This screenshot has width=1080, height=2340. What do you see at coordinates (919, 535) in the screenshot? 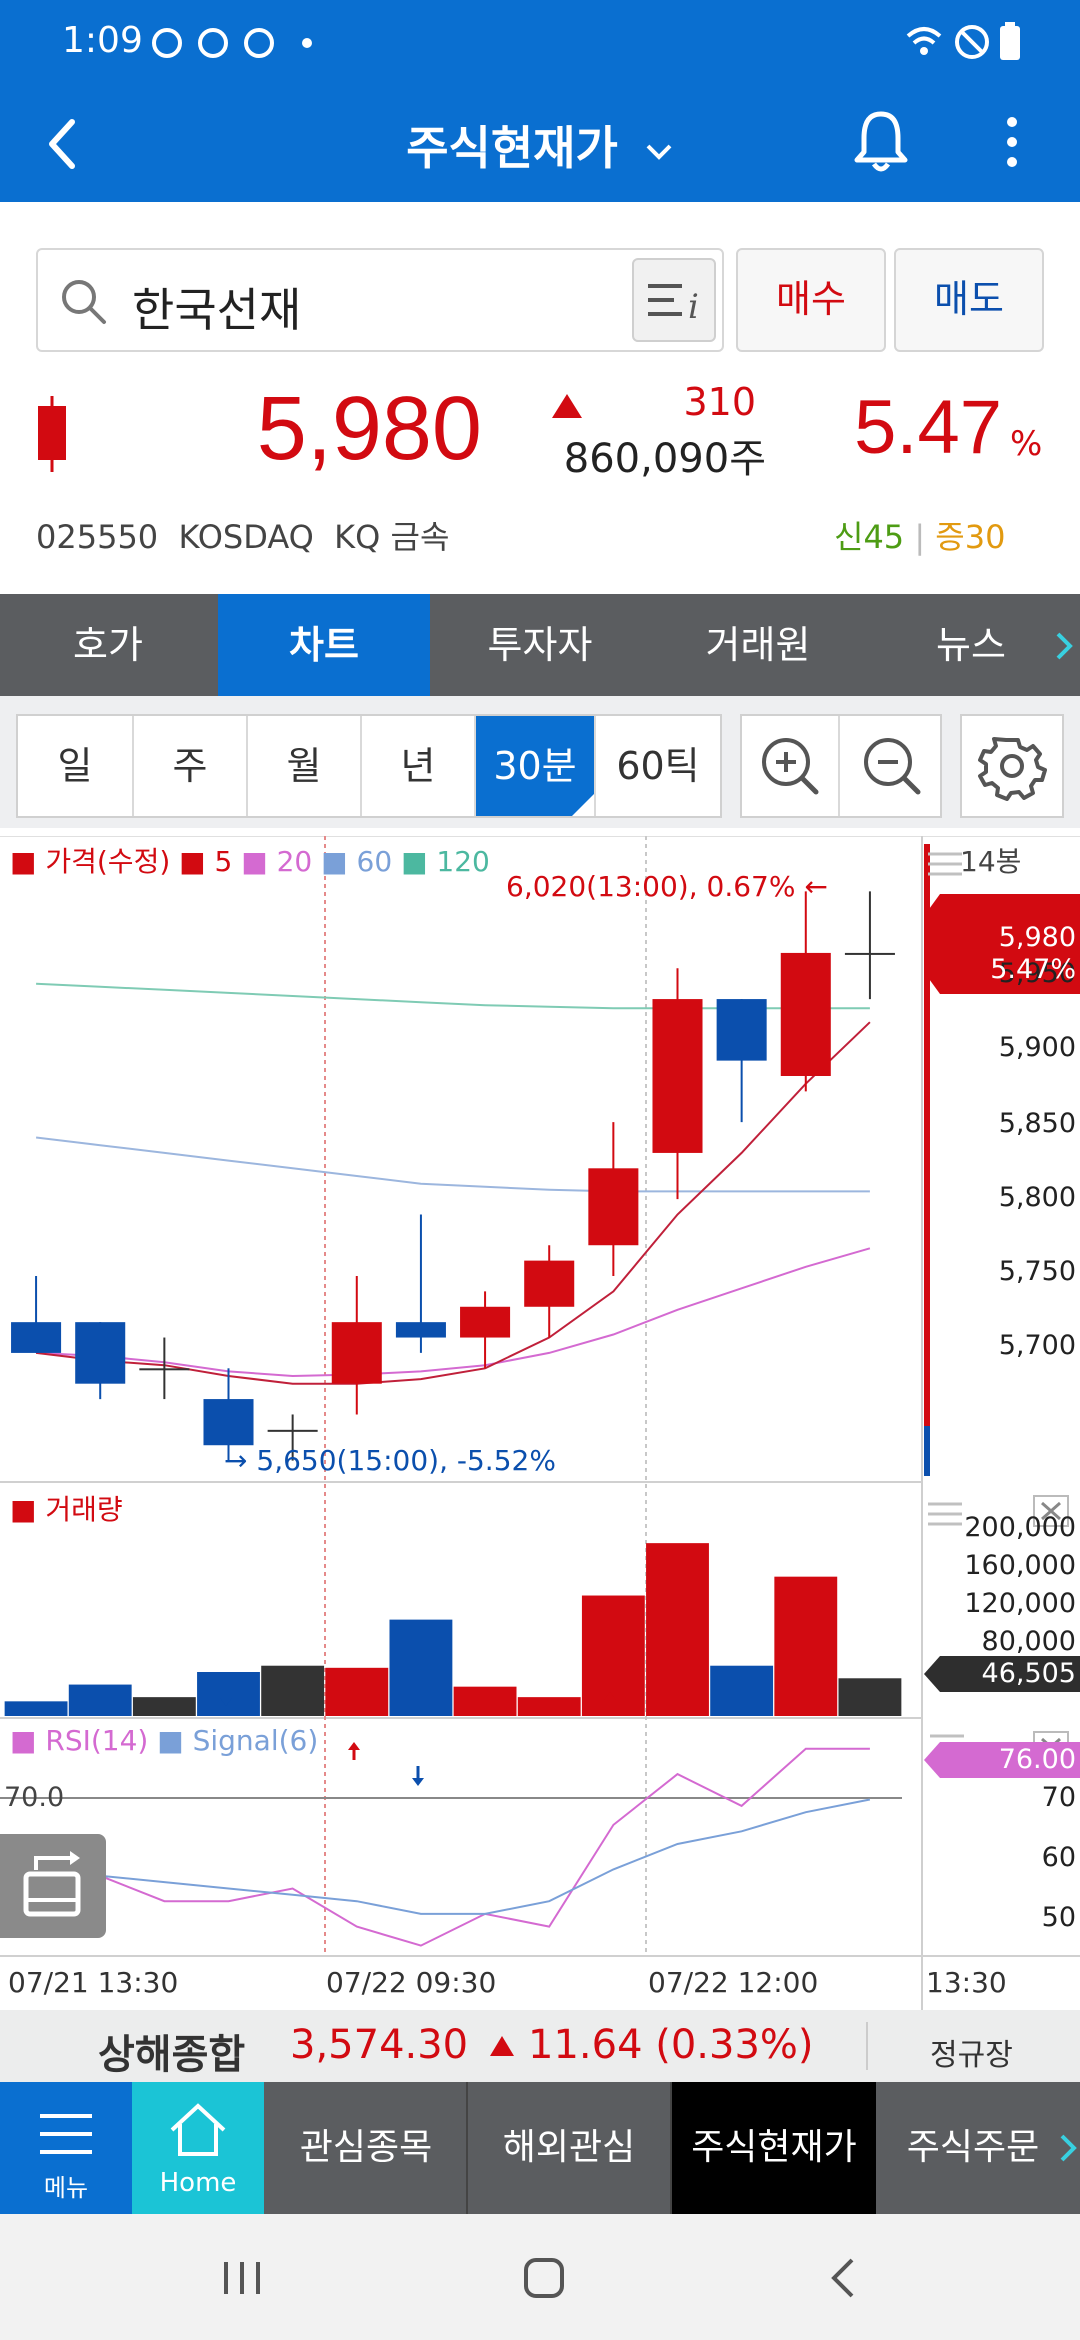
I see `stock-tags: 신45 | 증30` at bounding box center [919, 535].